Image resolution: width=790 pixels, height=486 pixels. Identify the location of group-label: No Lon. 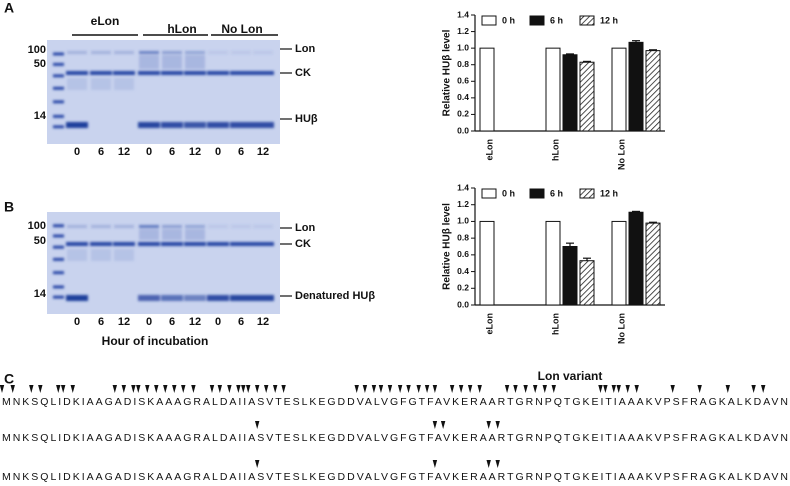
(241, 29).